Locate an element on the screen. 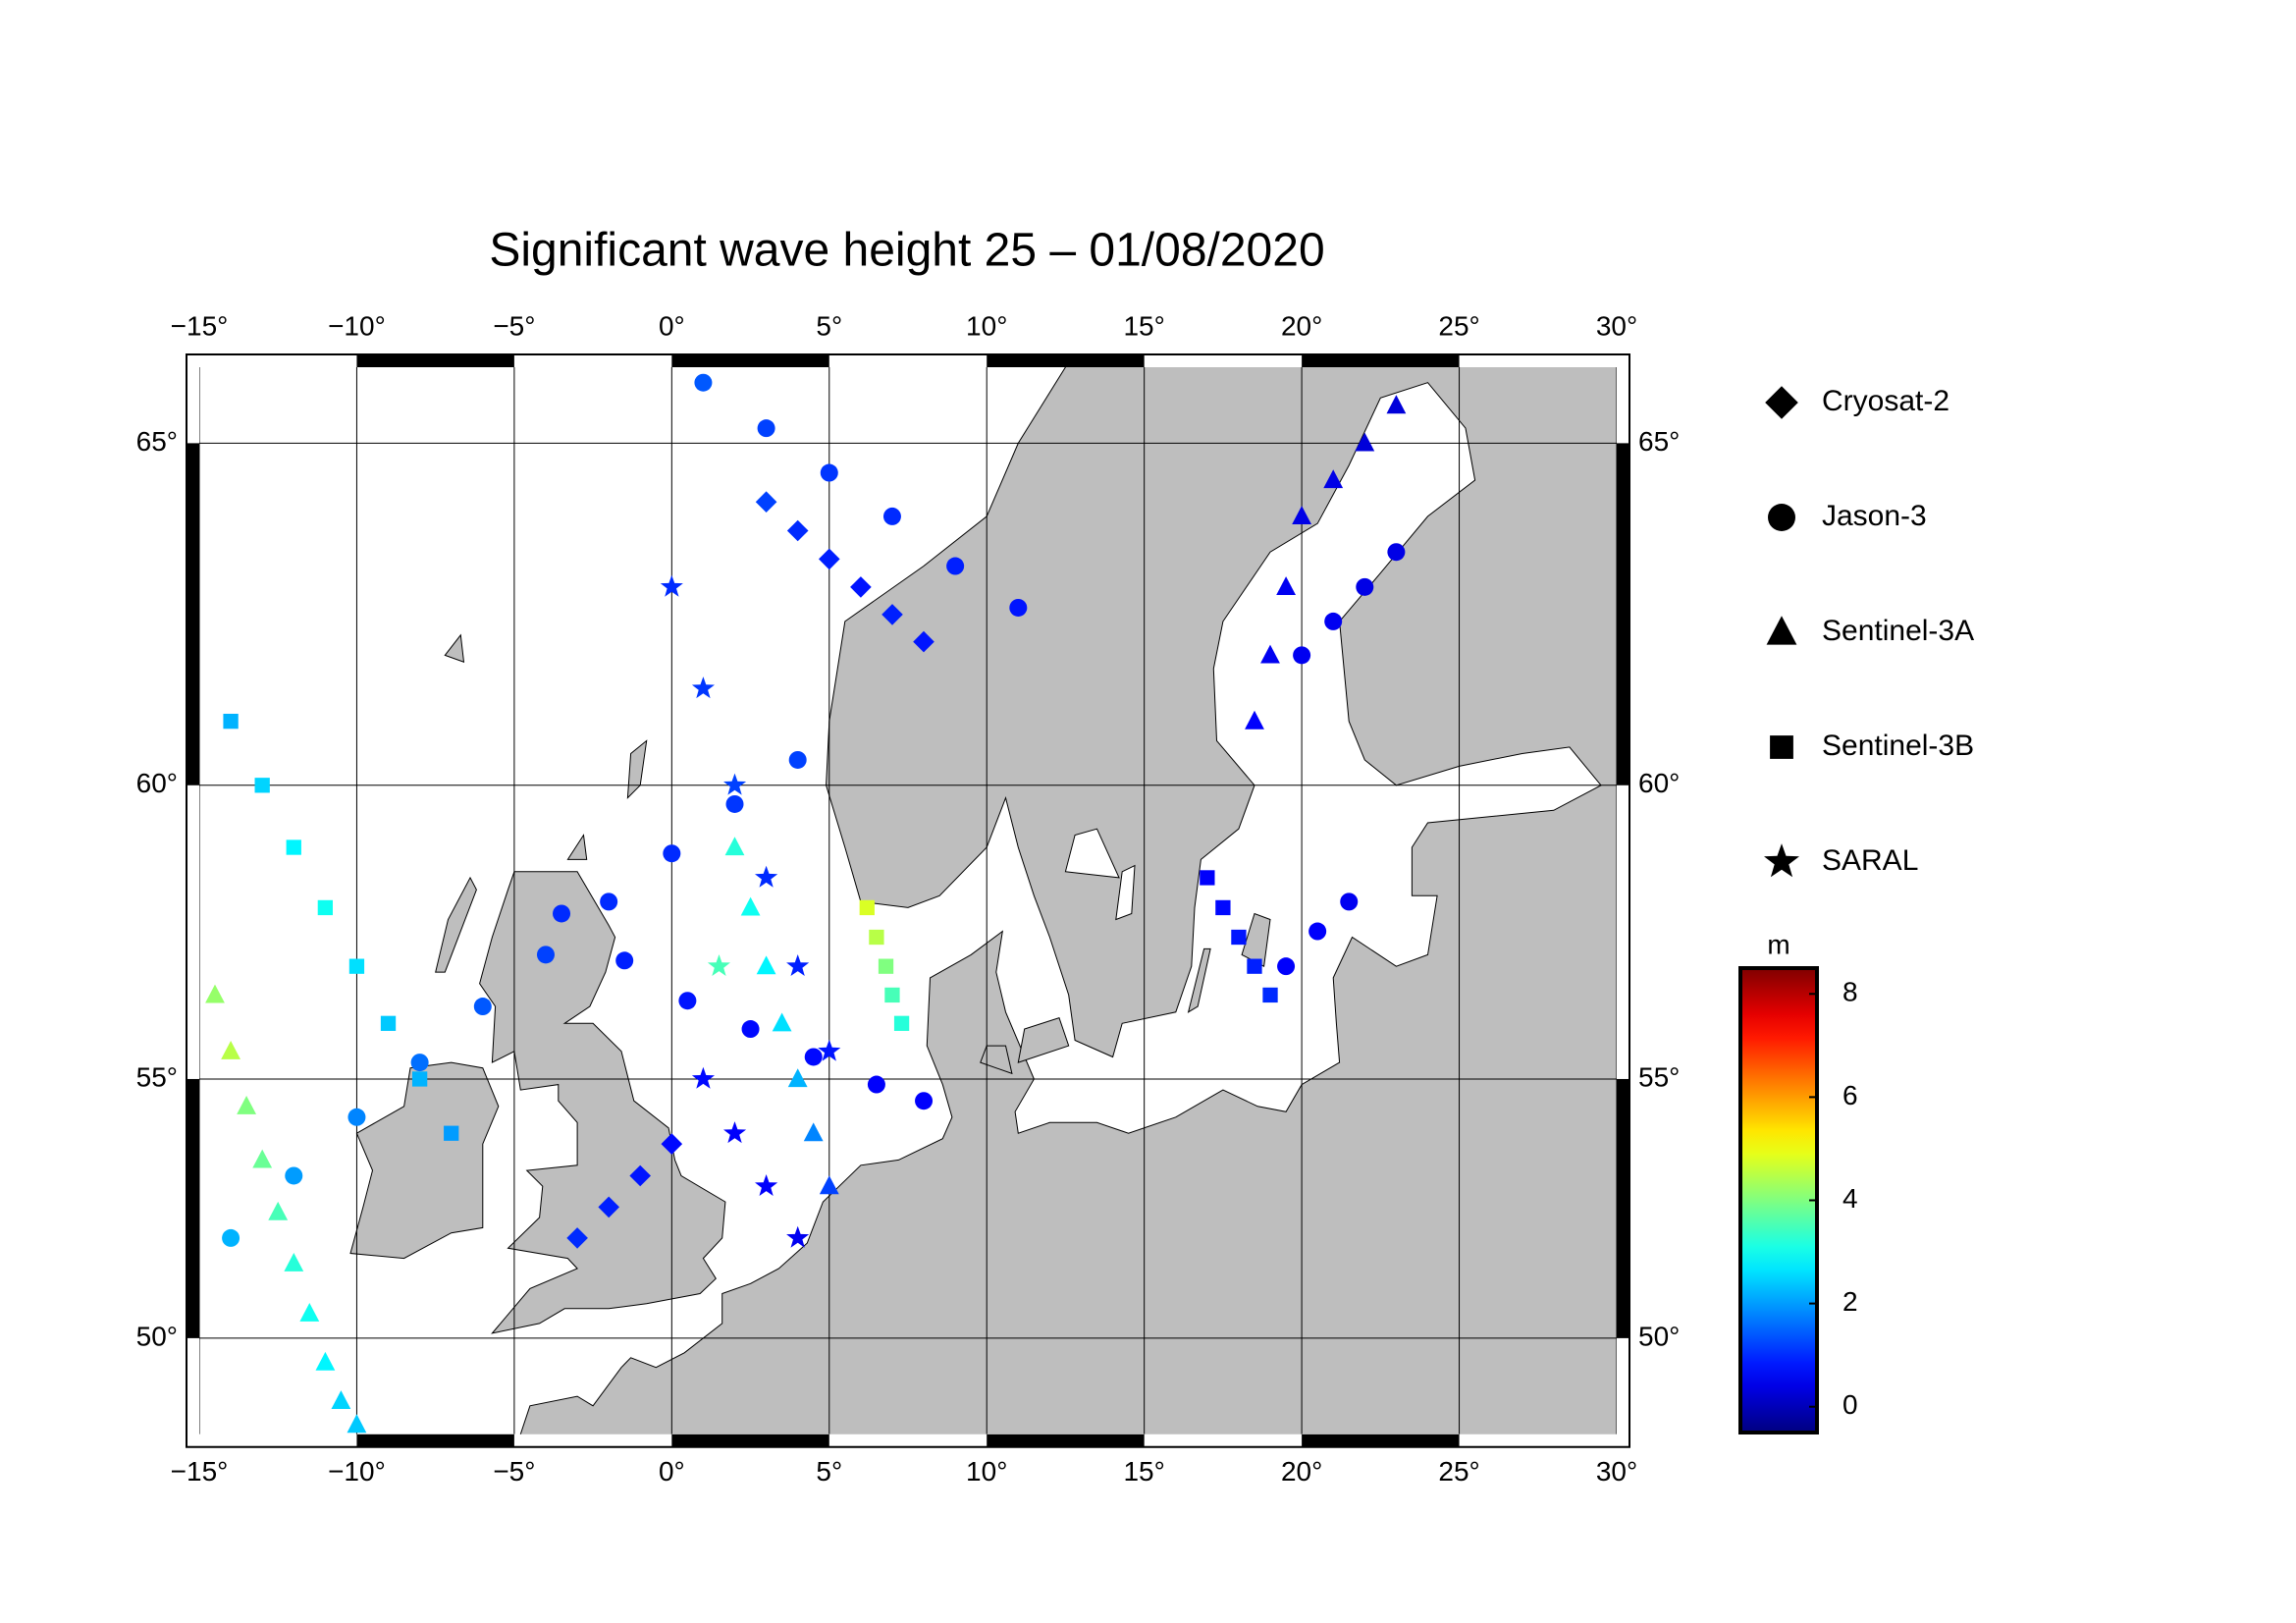  legend-label: Cryosat-2 is located at coordinates (1885, 401).